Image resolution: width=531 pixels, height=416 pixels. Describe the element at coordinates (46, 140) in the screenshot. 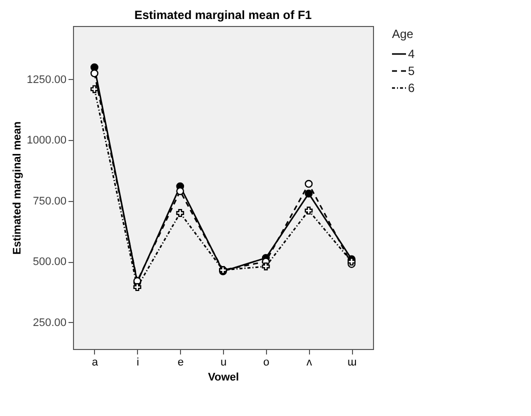

I see `y-tick-label: 1000.00` at that location.